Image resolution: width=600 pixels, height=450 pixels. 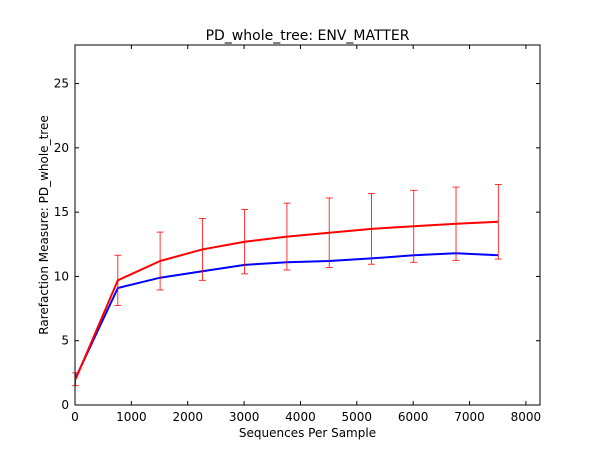 What do you see at coordinates (187, 417) in the screenshot?
I see `x-tick-label: 2000` at bounding box center [187, 417].